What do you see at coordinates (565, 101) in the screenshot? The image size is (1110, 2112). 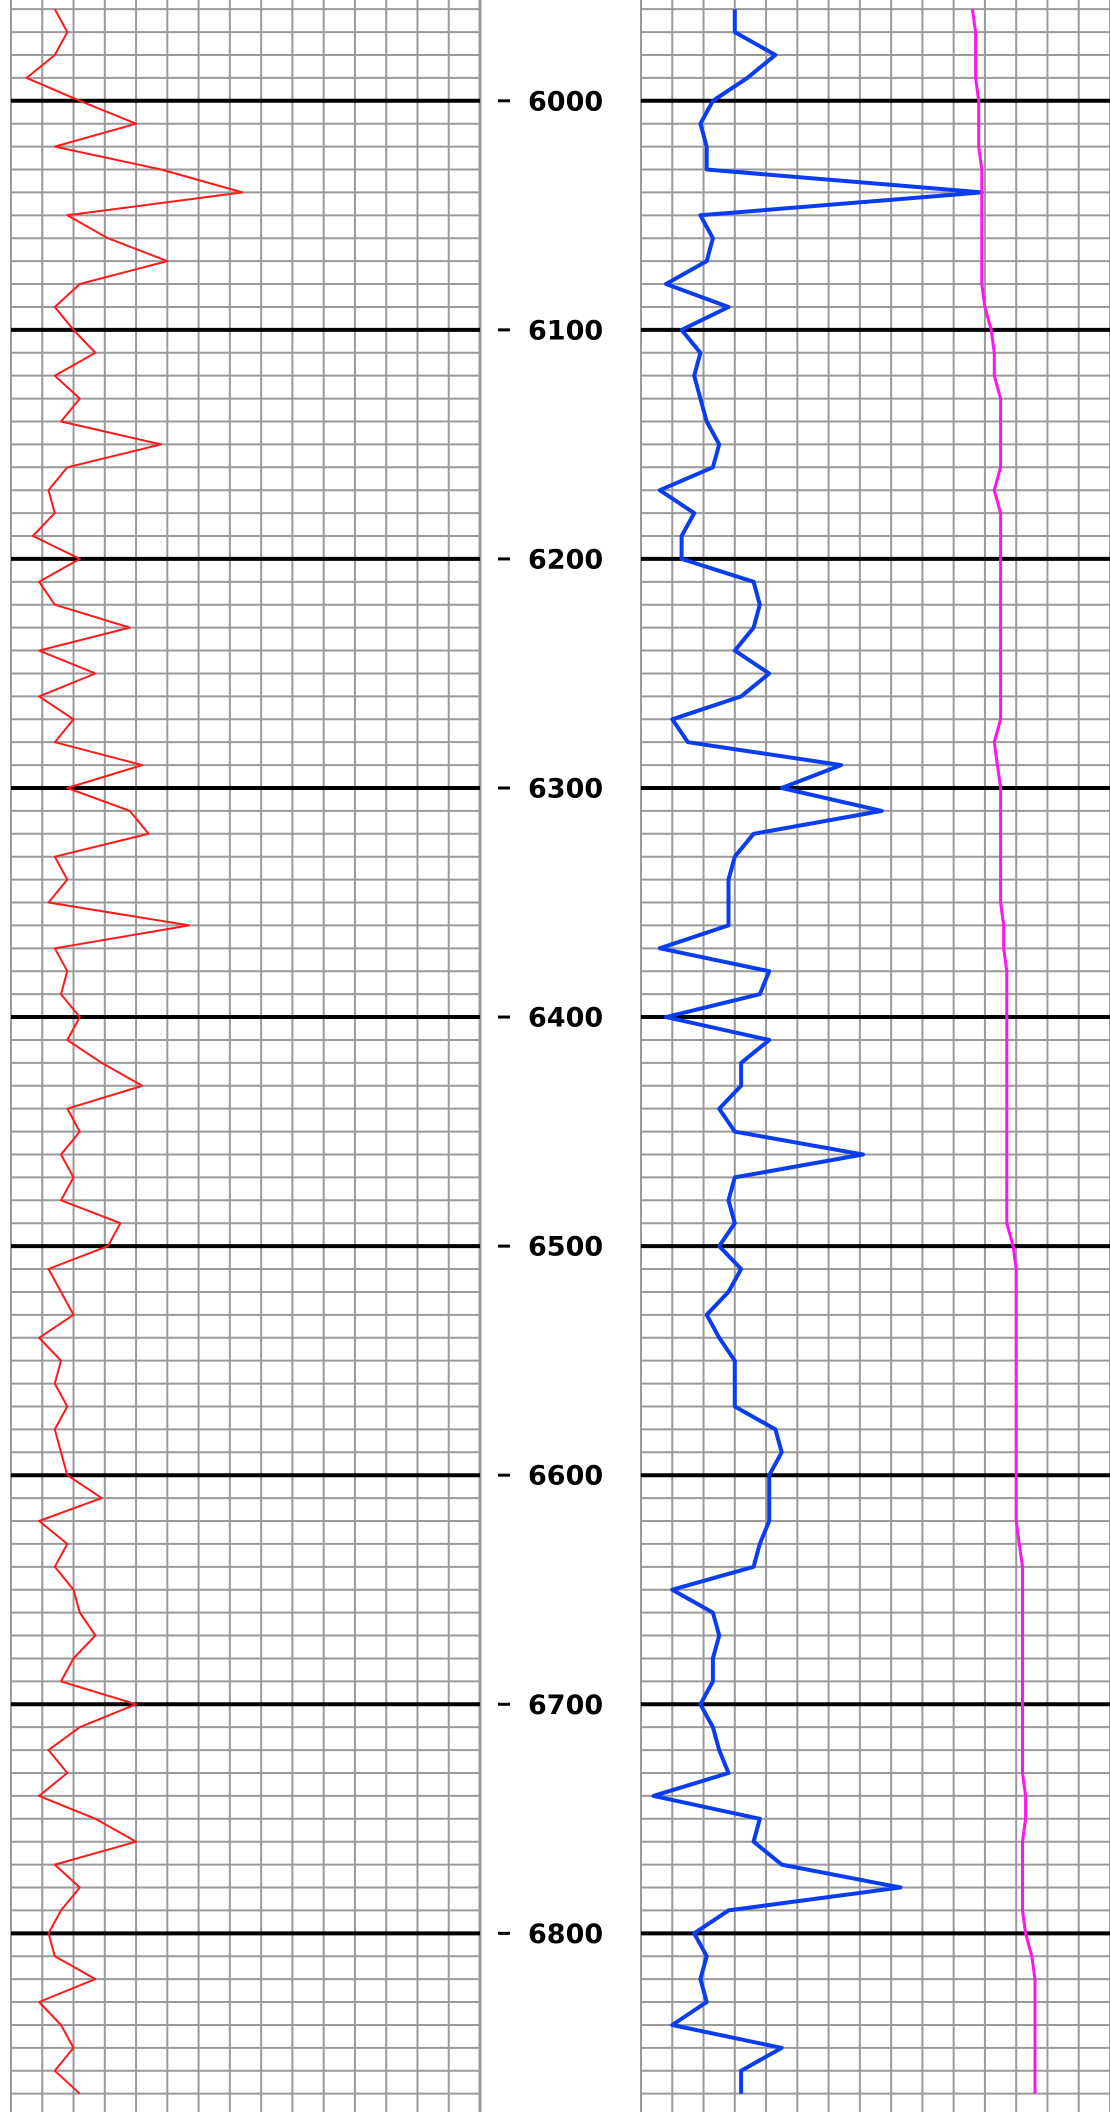 I see `depth-label: 6000` at bounding box center [565, 101].